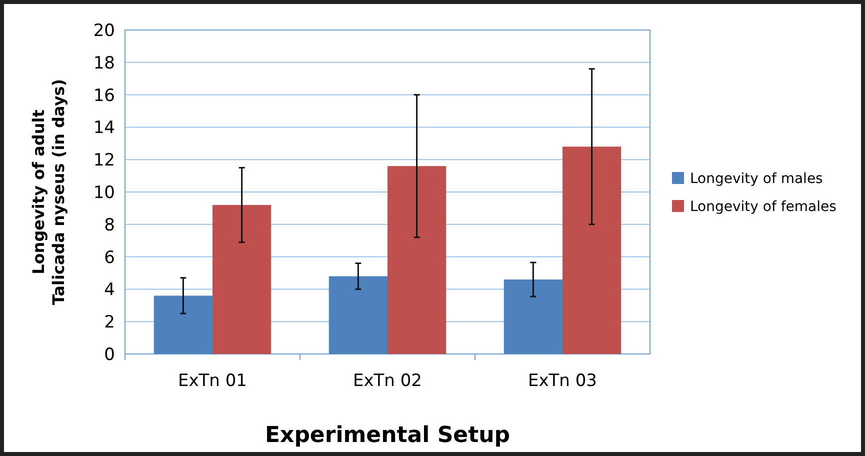 This screenshot has height=456, width=865. I want to click on y-tick-label: 4, so click(109, 290).